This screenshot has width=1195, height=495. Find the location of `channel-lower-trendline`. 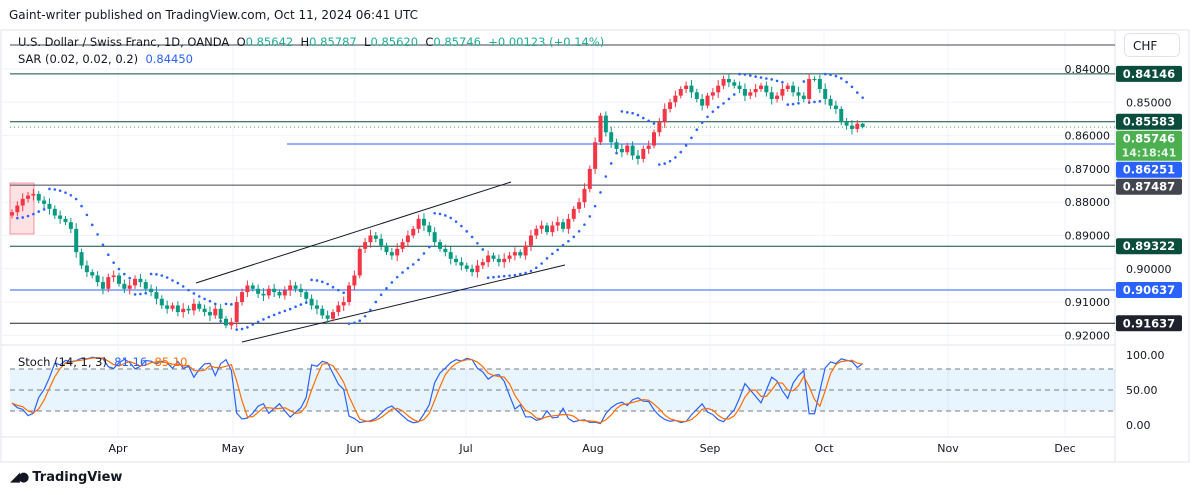

channel-lower-trendline is located at coordinates (403, 303).